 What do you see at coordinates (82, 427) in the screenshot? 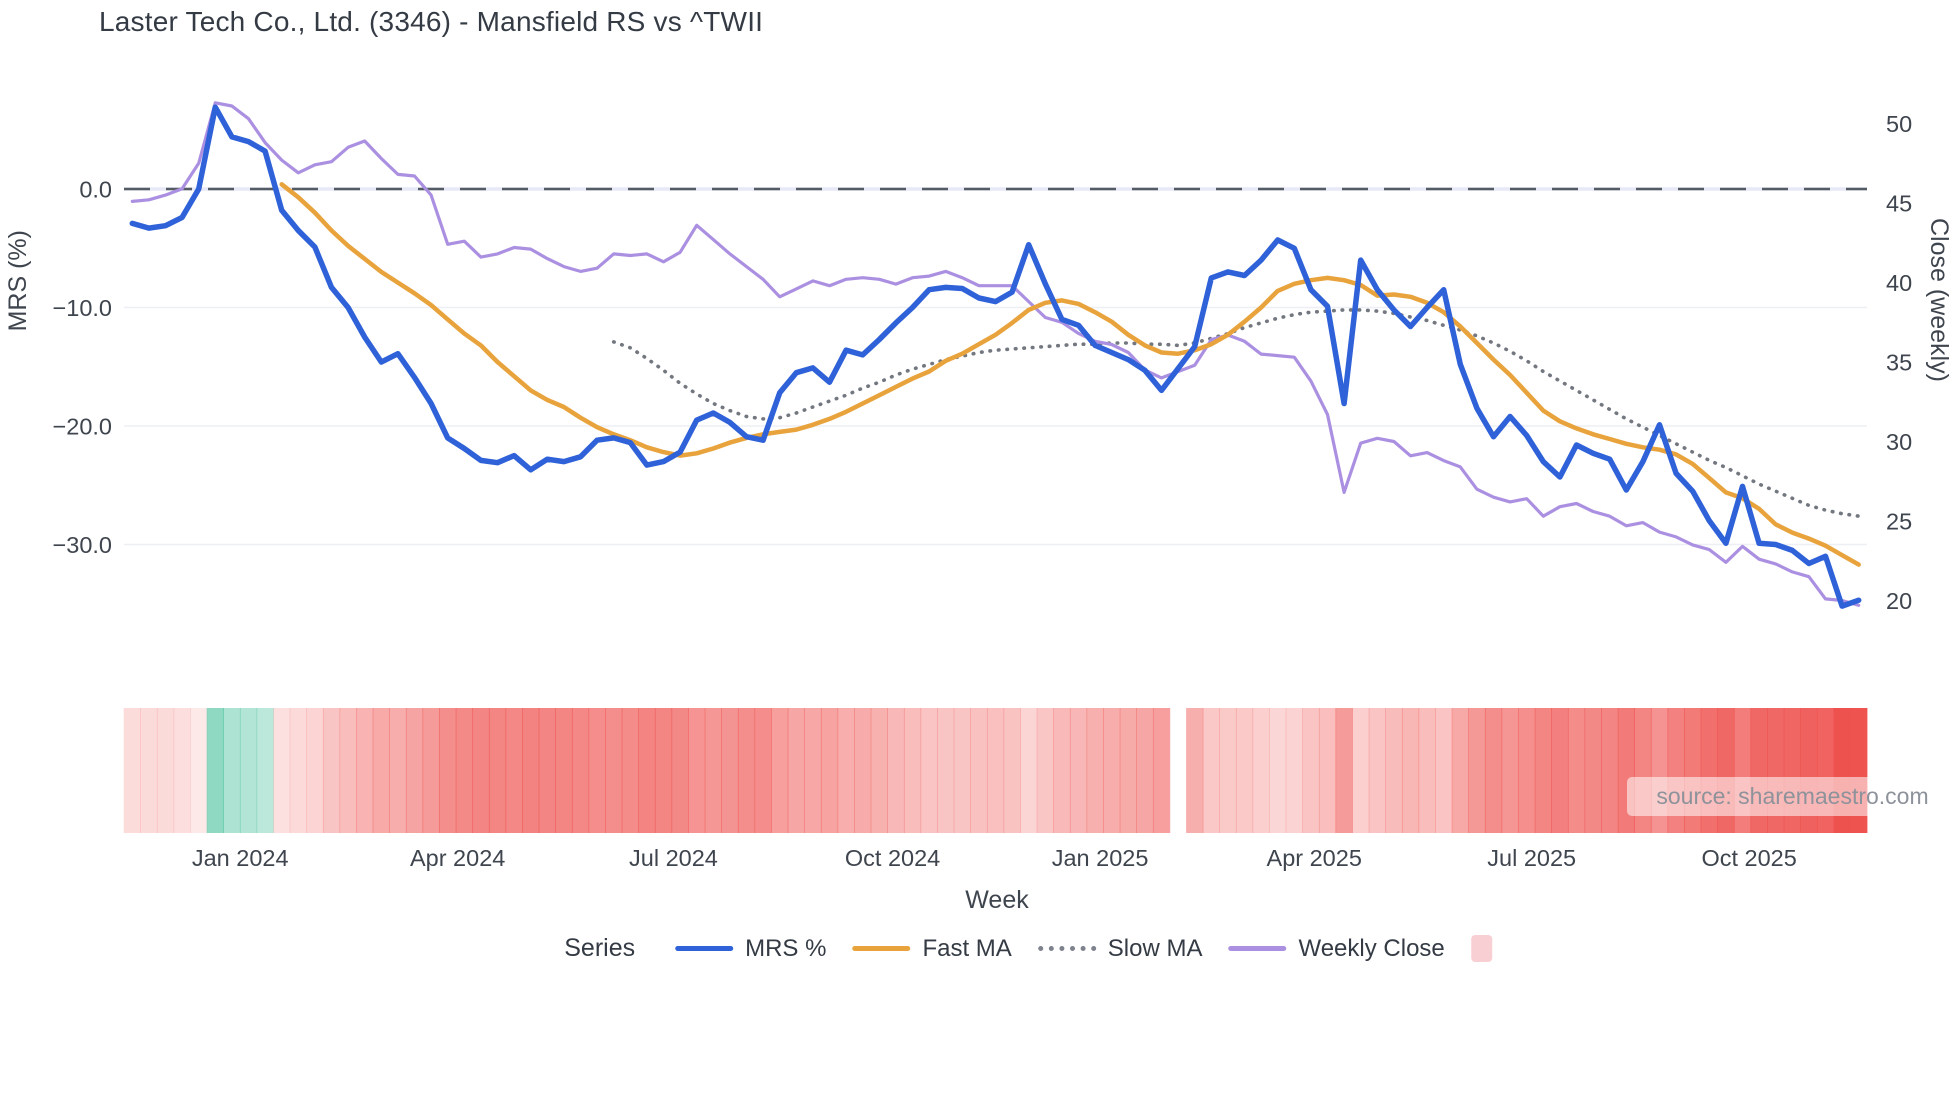
I see `left-axis-tick-label: −20.0` at bounding box center [82, 427].